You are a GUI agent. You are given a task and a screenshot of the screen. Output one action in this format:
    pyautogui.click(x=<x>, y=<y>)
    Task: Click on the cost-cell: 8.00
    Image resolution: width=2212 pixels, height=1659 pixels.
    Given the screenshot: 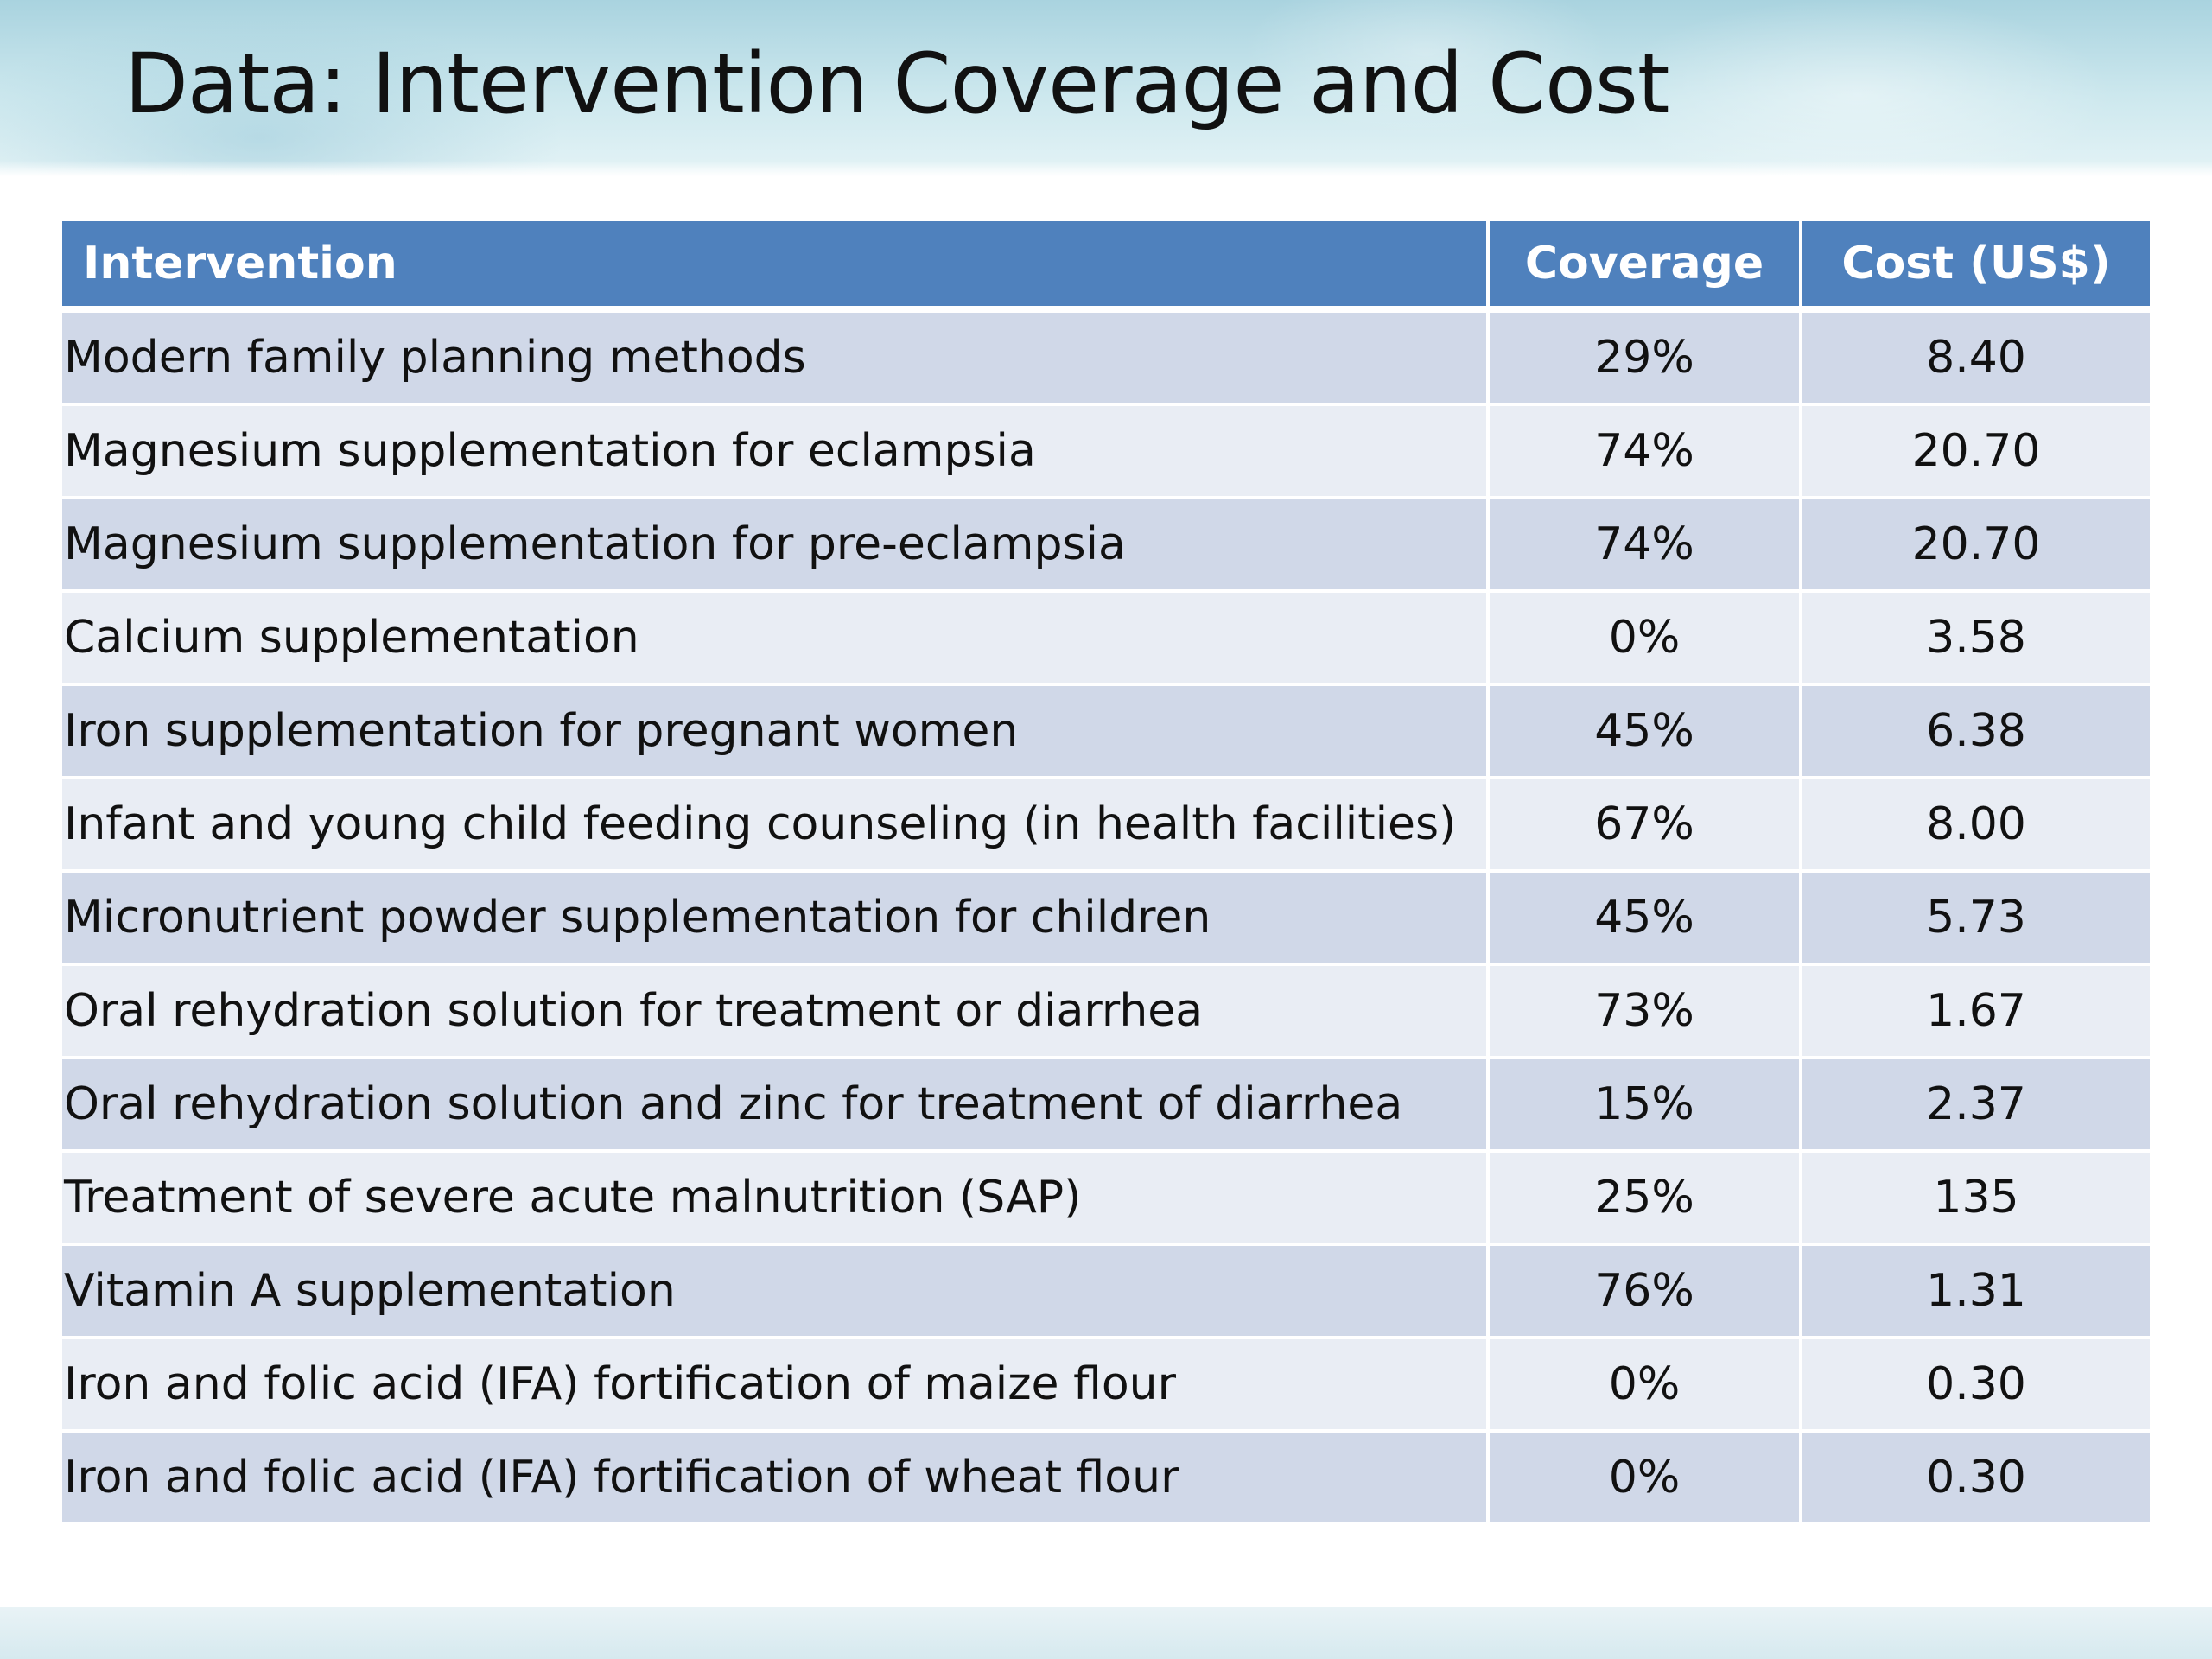 What is the action you would take?
    pyautogui.click(x=1975, y=825)
    